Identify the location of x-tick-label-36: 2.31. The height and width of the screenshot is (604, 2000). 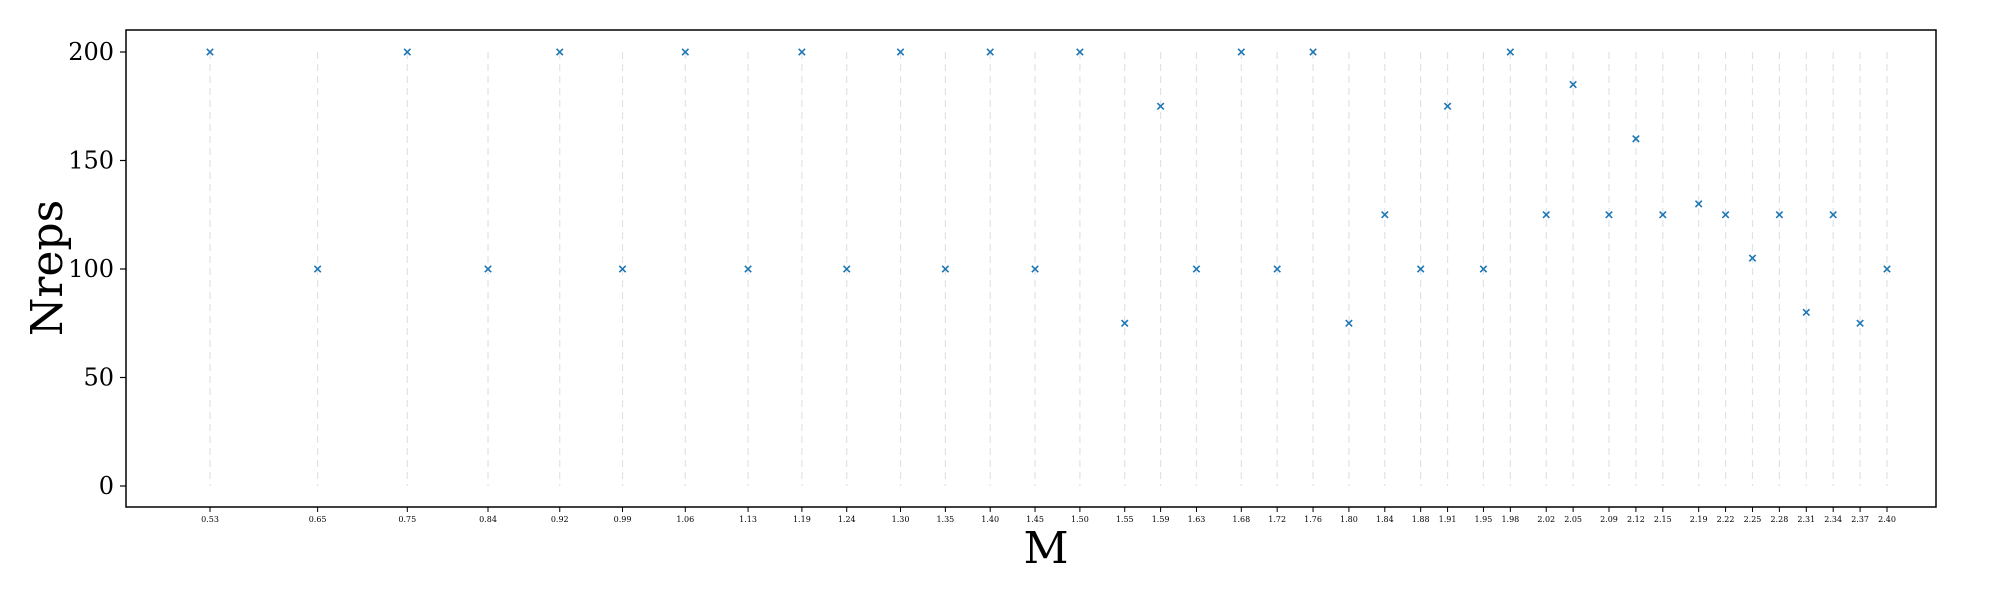
(1806, 519).